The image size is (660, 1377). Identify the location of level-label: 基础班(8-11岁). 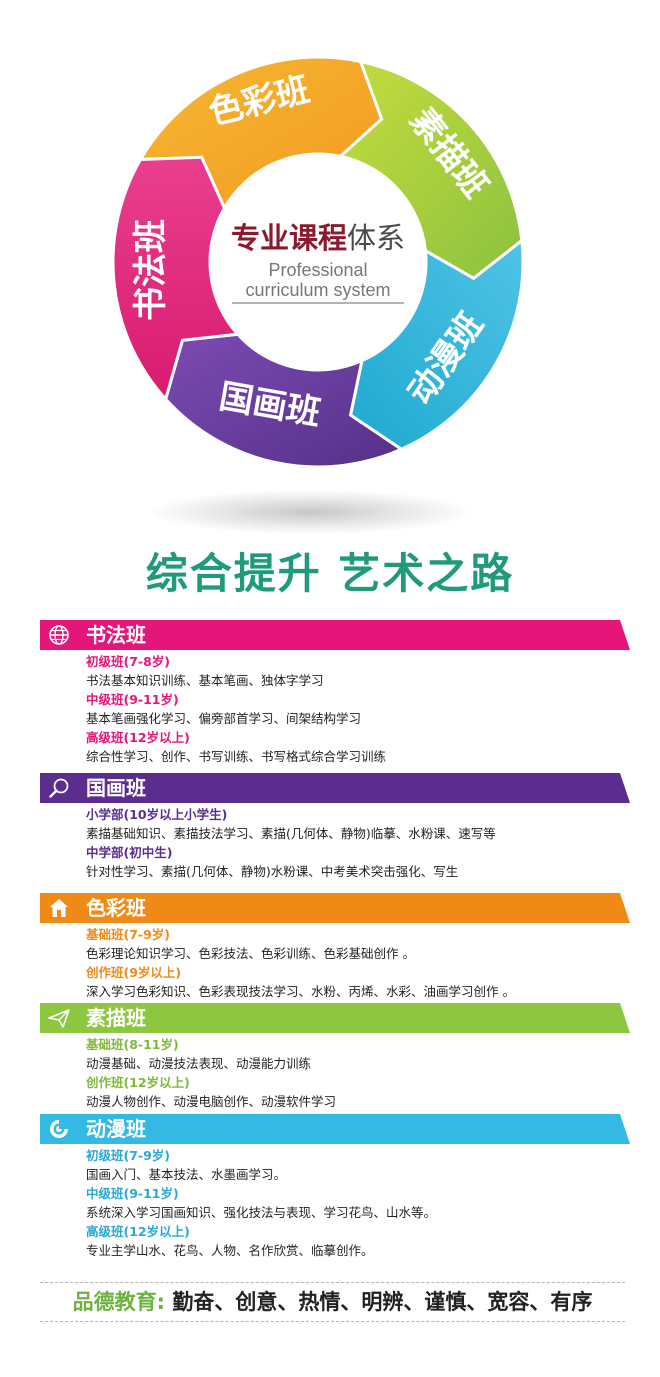
(132, 1044).